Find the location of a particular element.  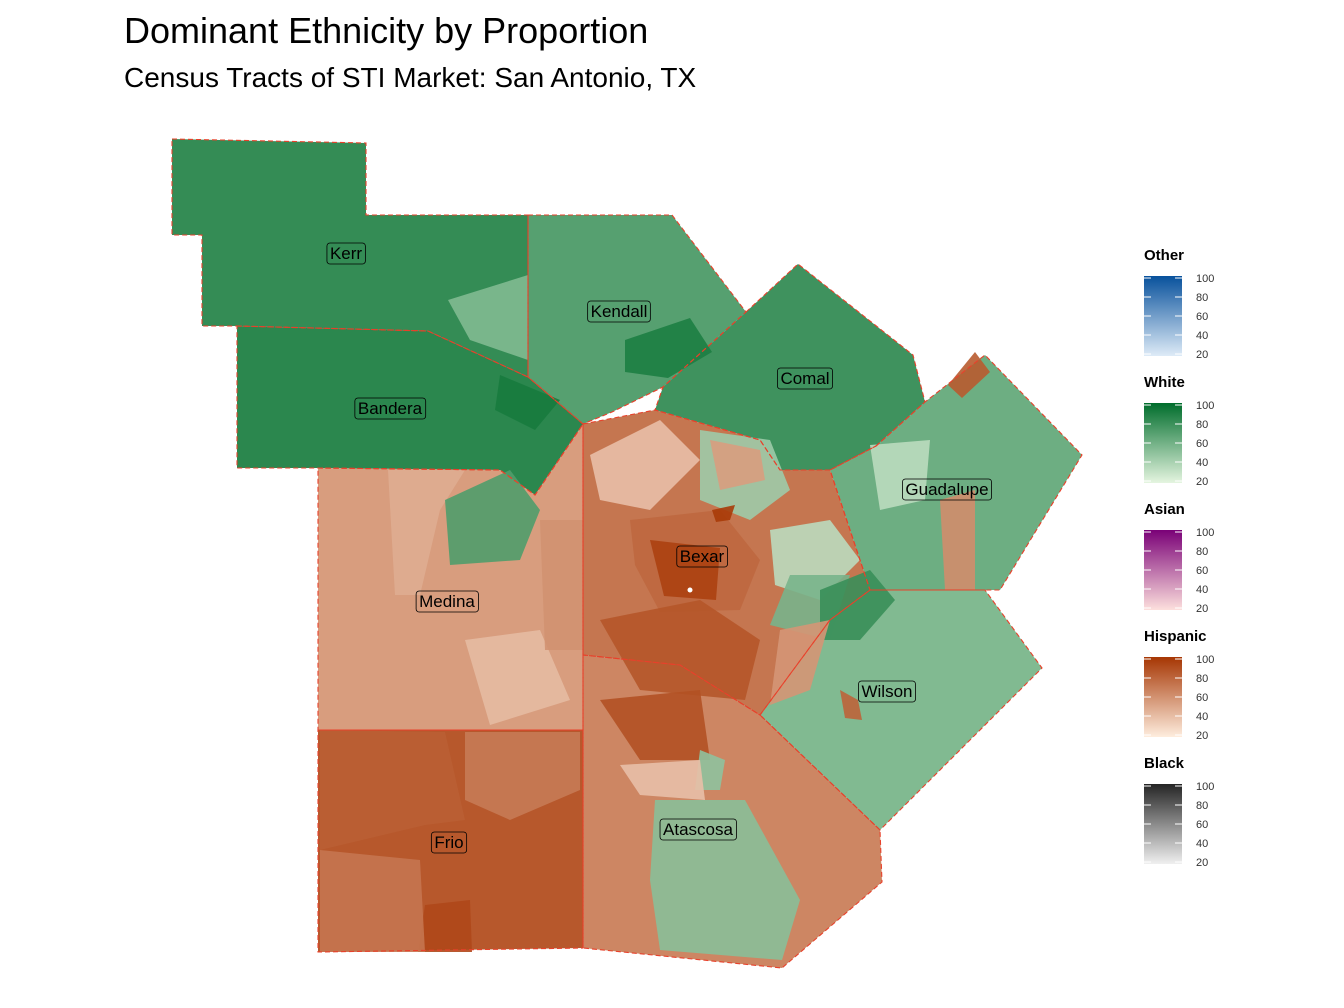

legend-title: Hispanic is located at coordinates (1175, 636).